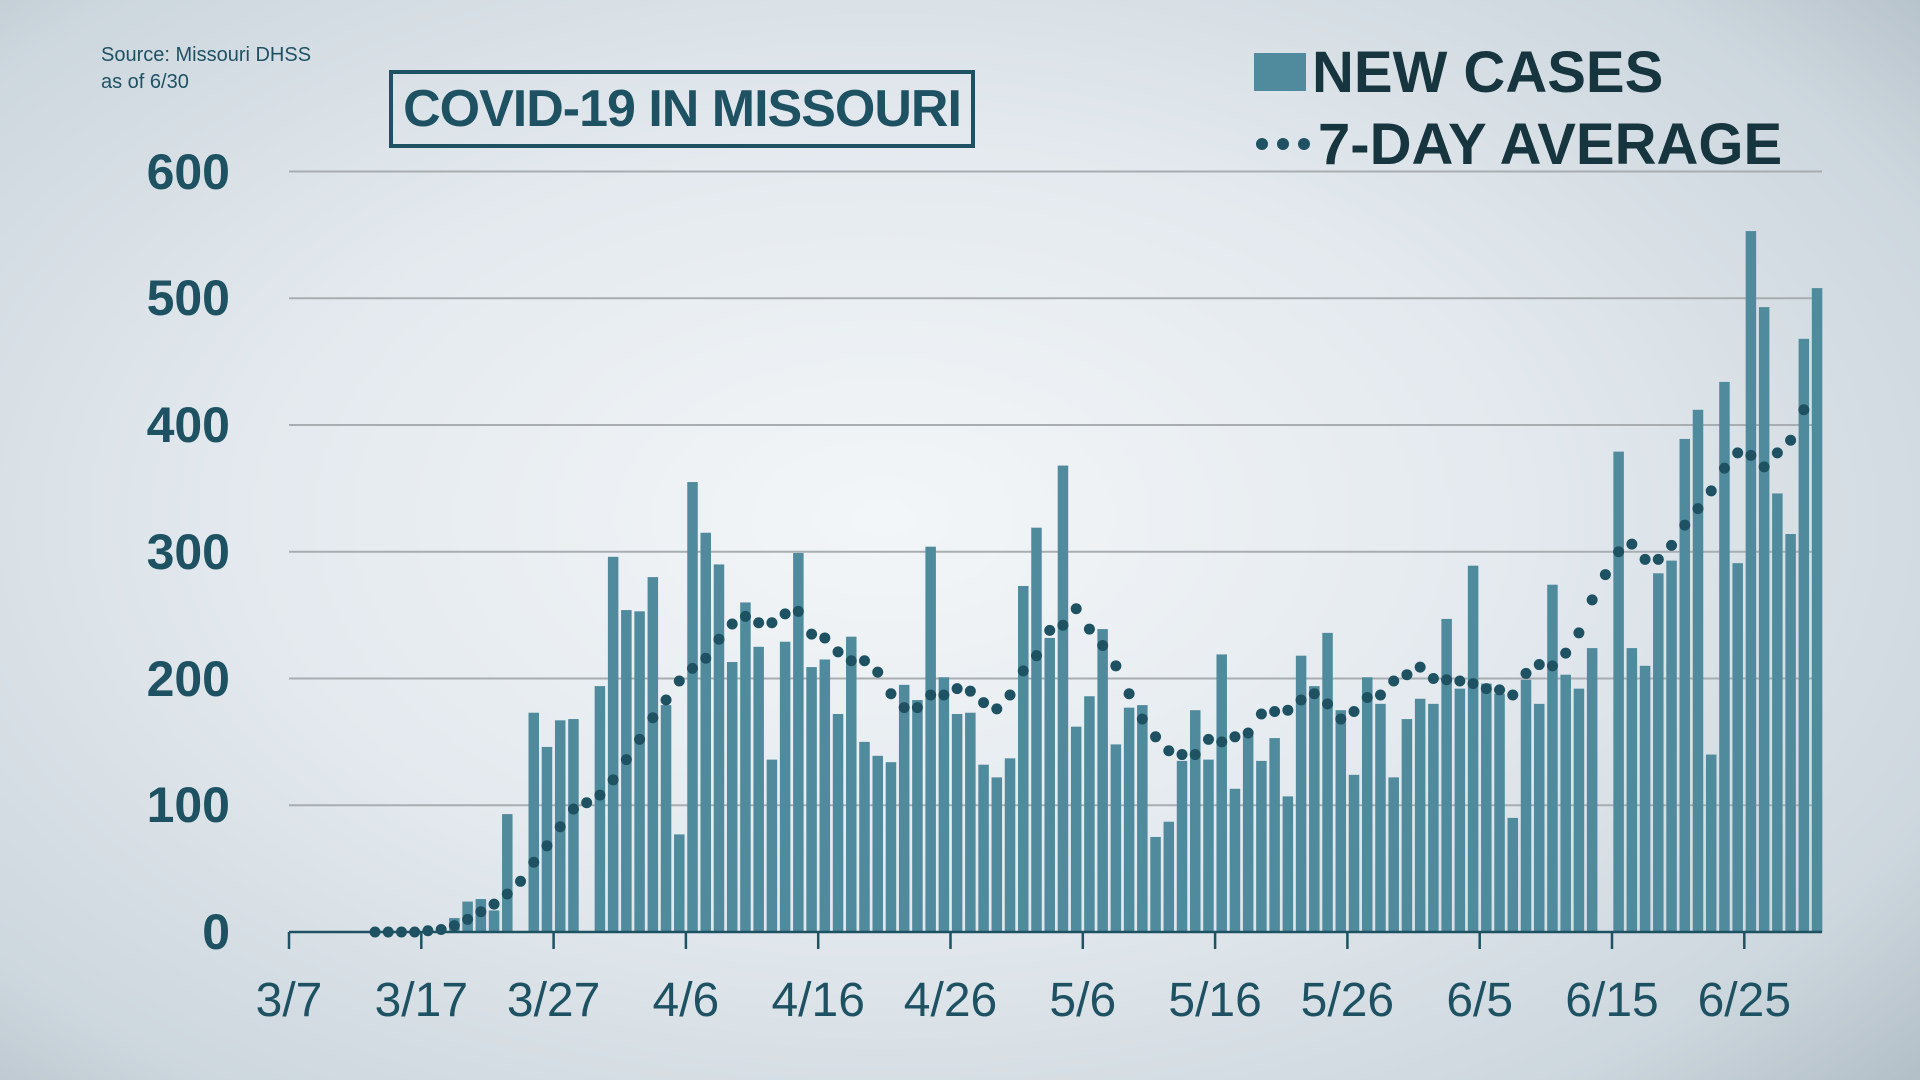 The width and height of the screenshot is (1920, 1080). What do you see at coordinates (1550, 144) in the screenshot?
I see `legend-label: 7-DAY AVERAGE` at bounding box center [1550, 144].